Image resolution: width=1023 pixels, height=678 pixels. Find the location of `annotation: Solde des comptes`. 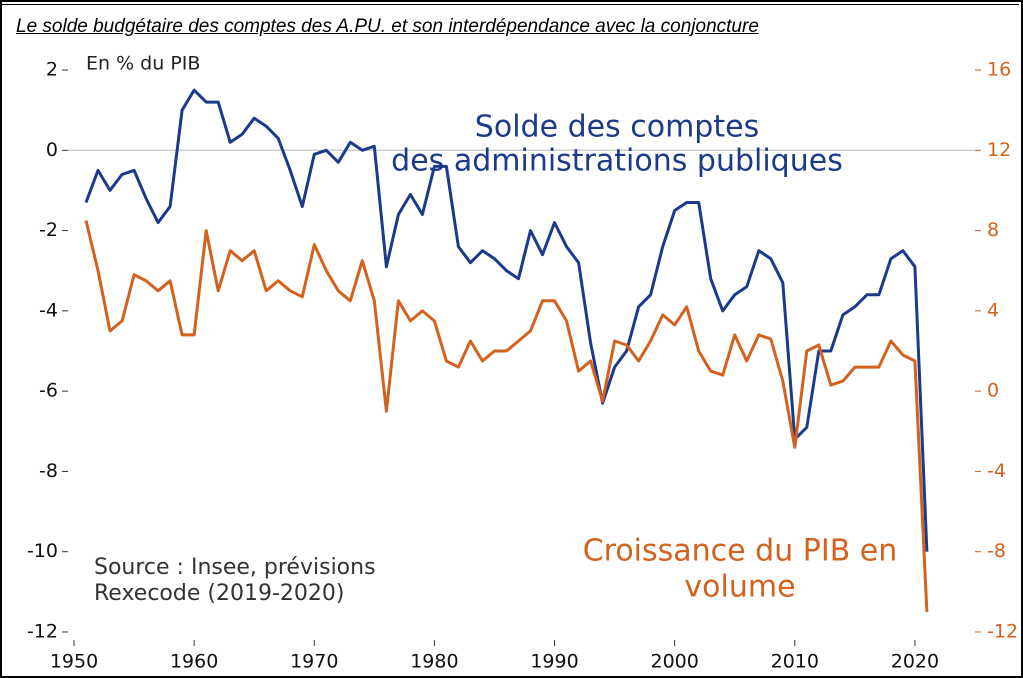

annotation: Solde des comptes is located at coordinates (617, 127).